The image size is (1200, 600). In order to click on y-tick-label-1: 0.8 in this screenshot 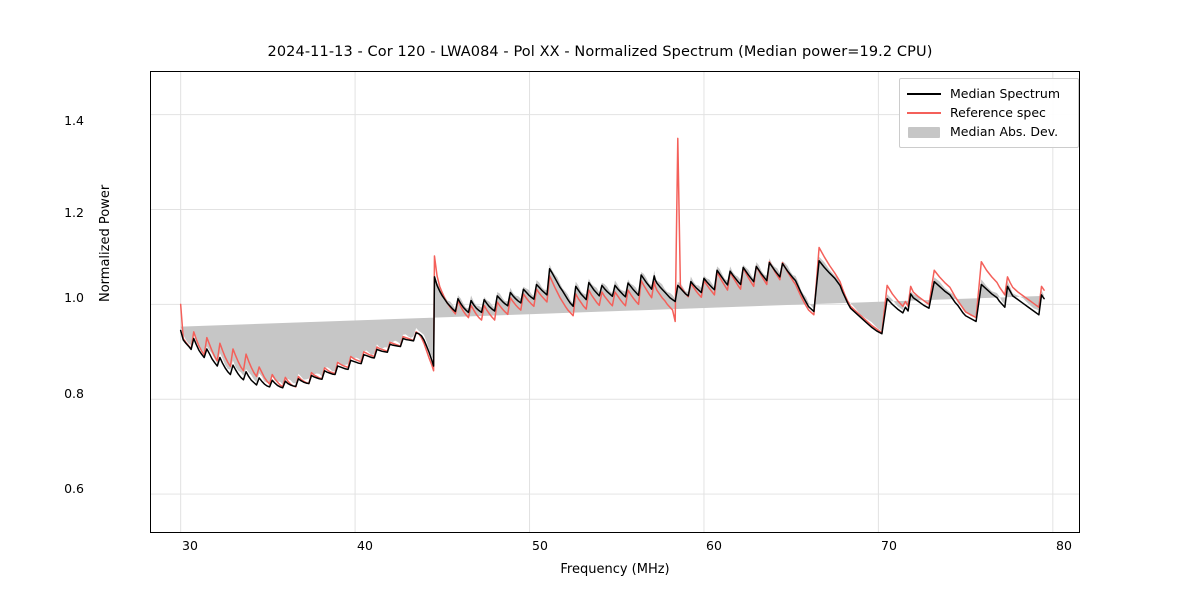, I will do `click(74, 393)`.